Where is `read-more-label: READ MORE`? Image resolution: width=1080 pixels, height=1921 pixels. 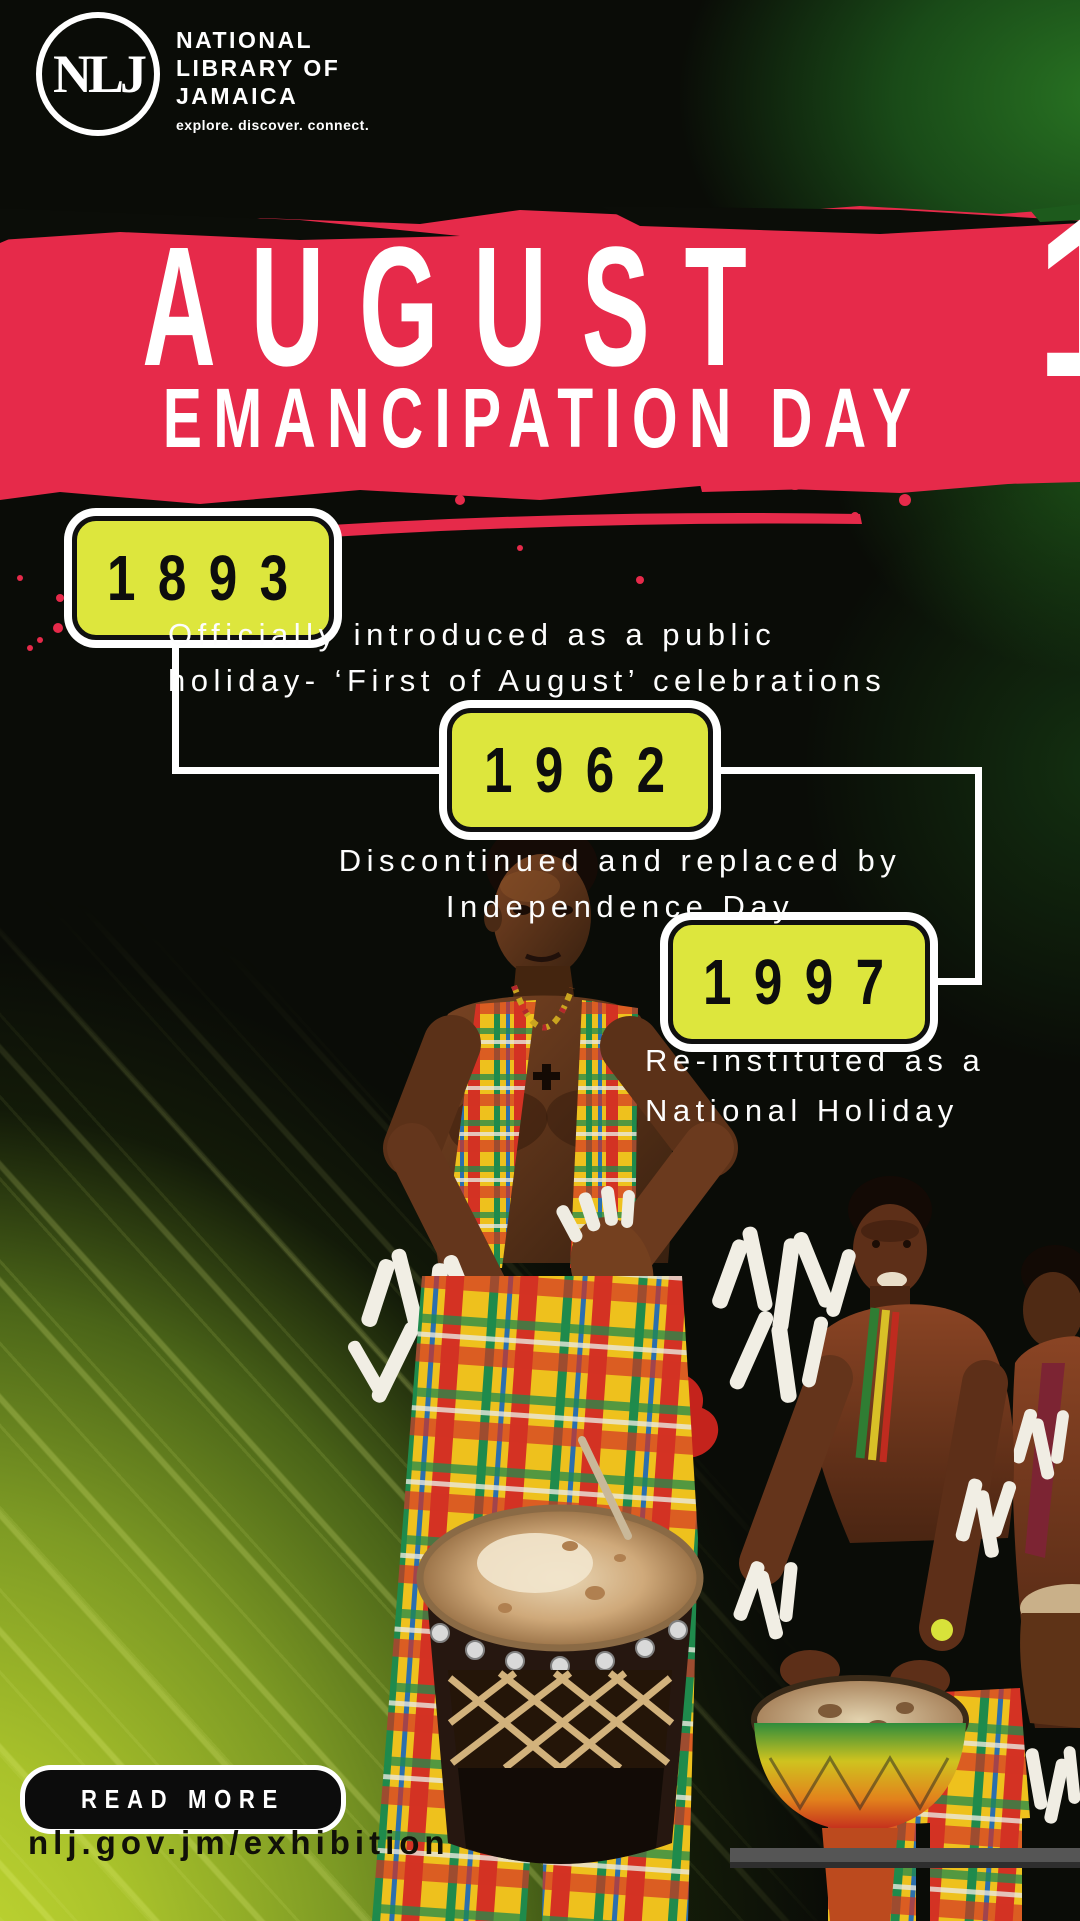
read-more-label: READ MORE is located at coordinates (182, 1799).